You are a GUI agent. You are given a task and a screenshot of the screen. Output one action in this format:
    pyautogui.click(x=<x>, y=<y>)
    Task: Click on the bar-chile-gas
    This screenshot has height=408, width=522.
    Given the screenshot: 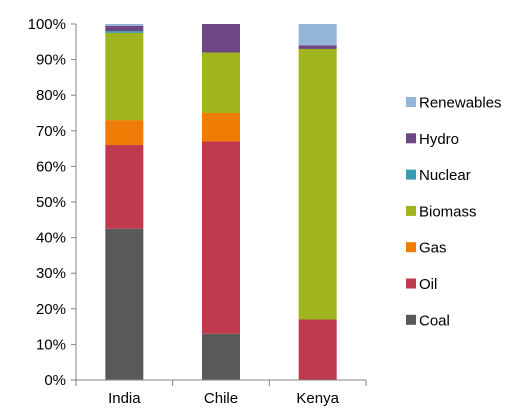 What is the action you would take?
    pyautogui.click(x=221, y=127)
    